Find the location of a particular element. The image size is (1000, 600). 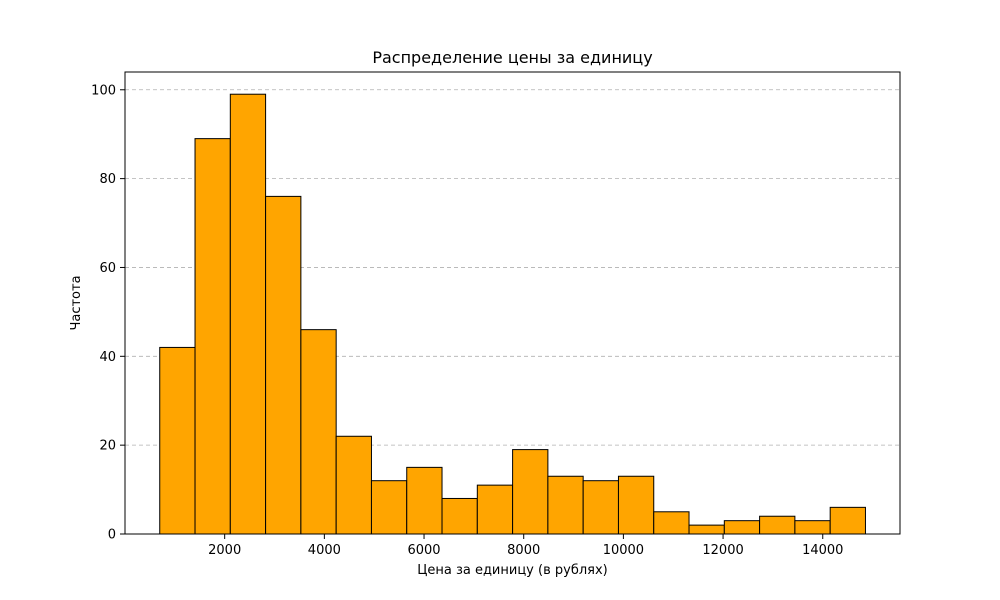

y-tick-label: 40 is located at coordinates (107, 357).